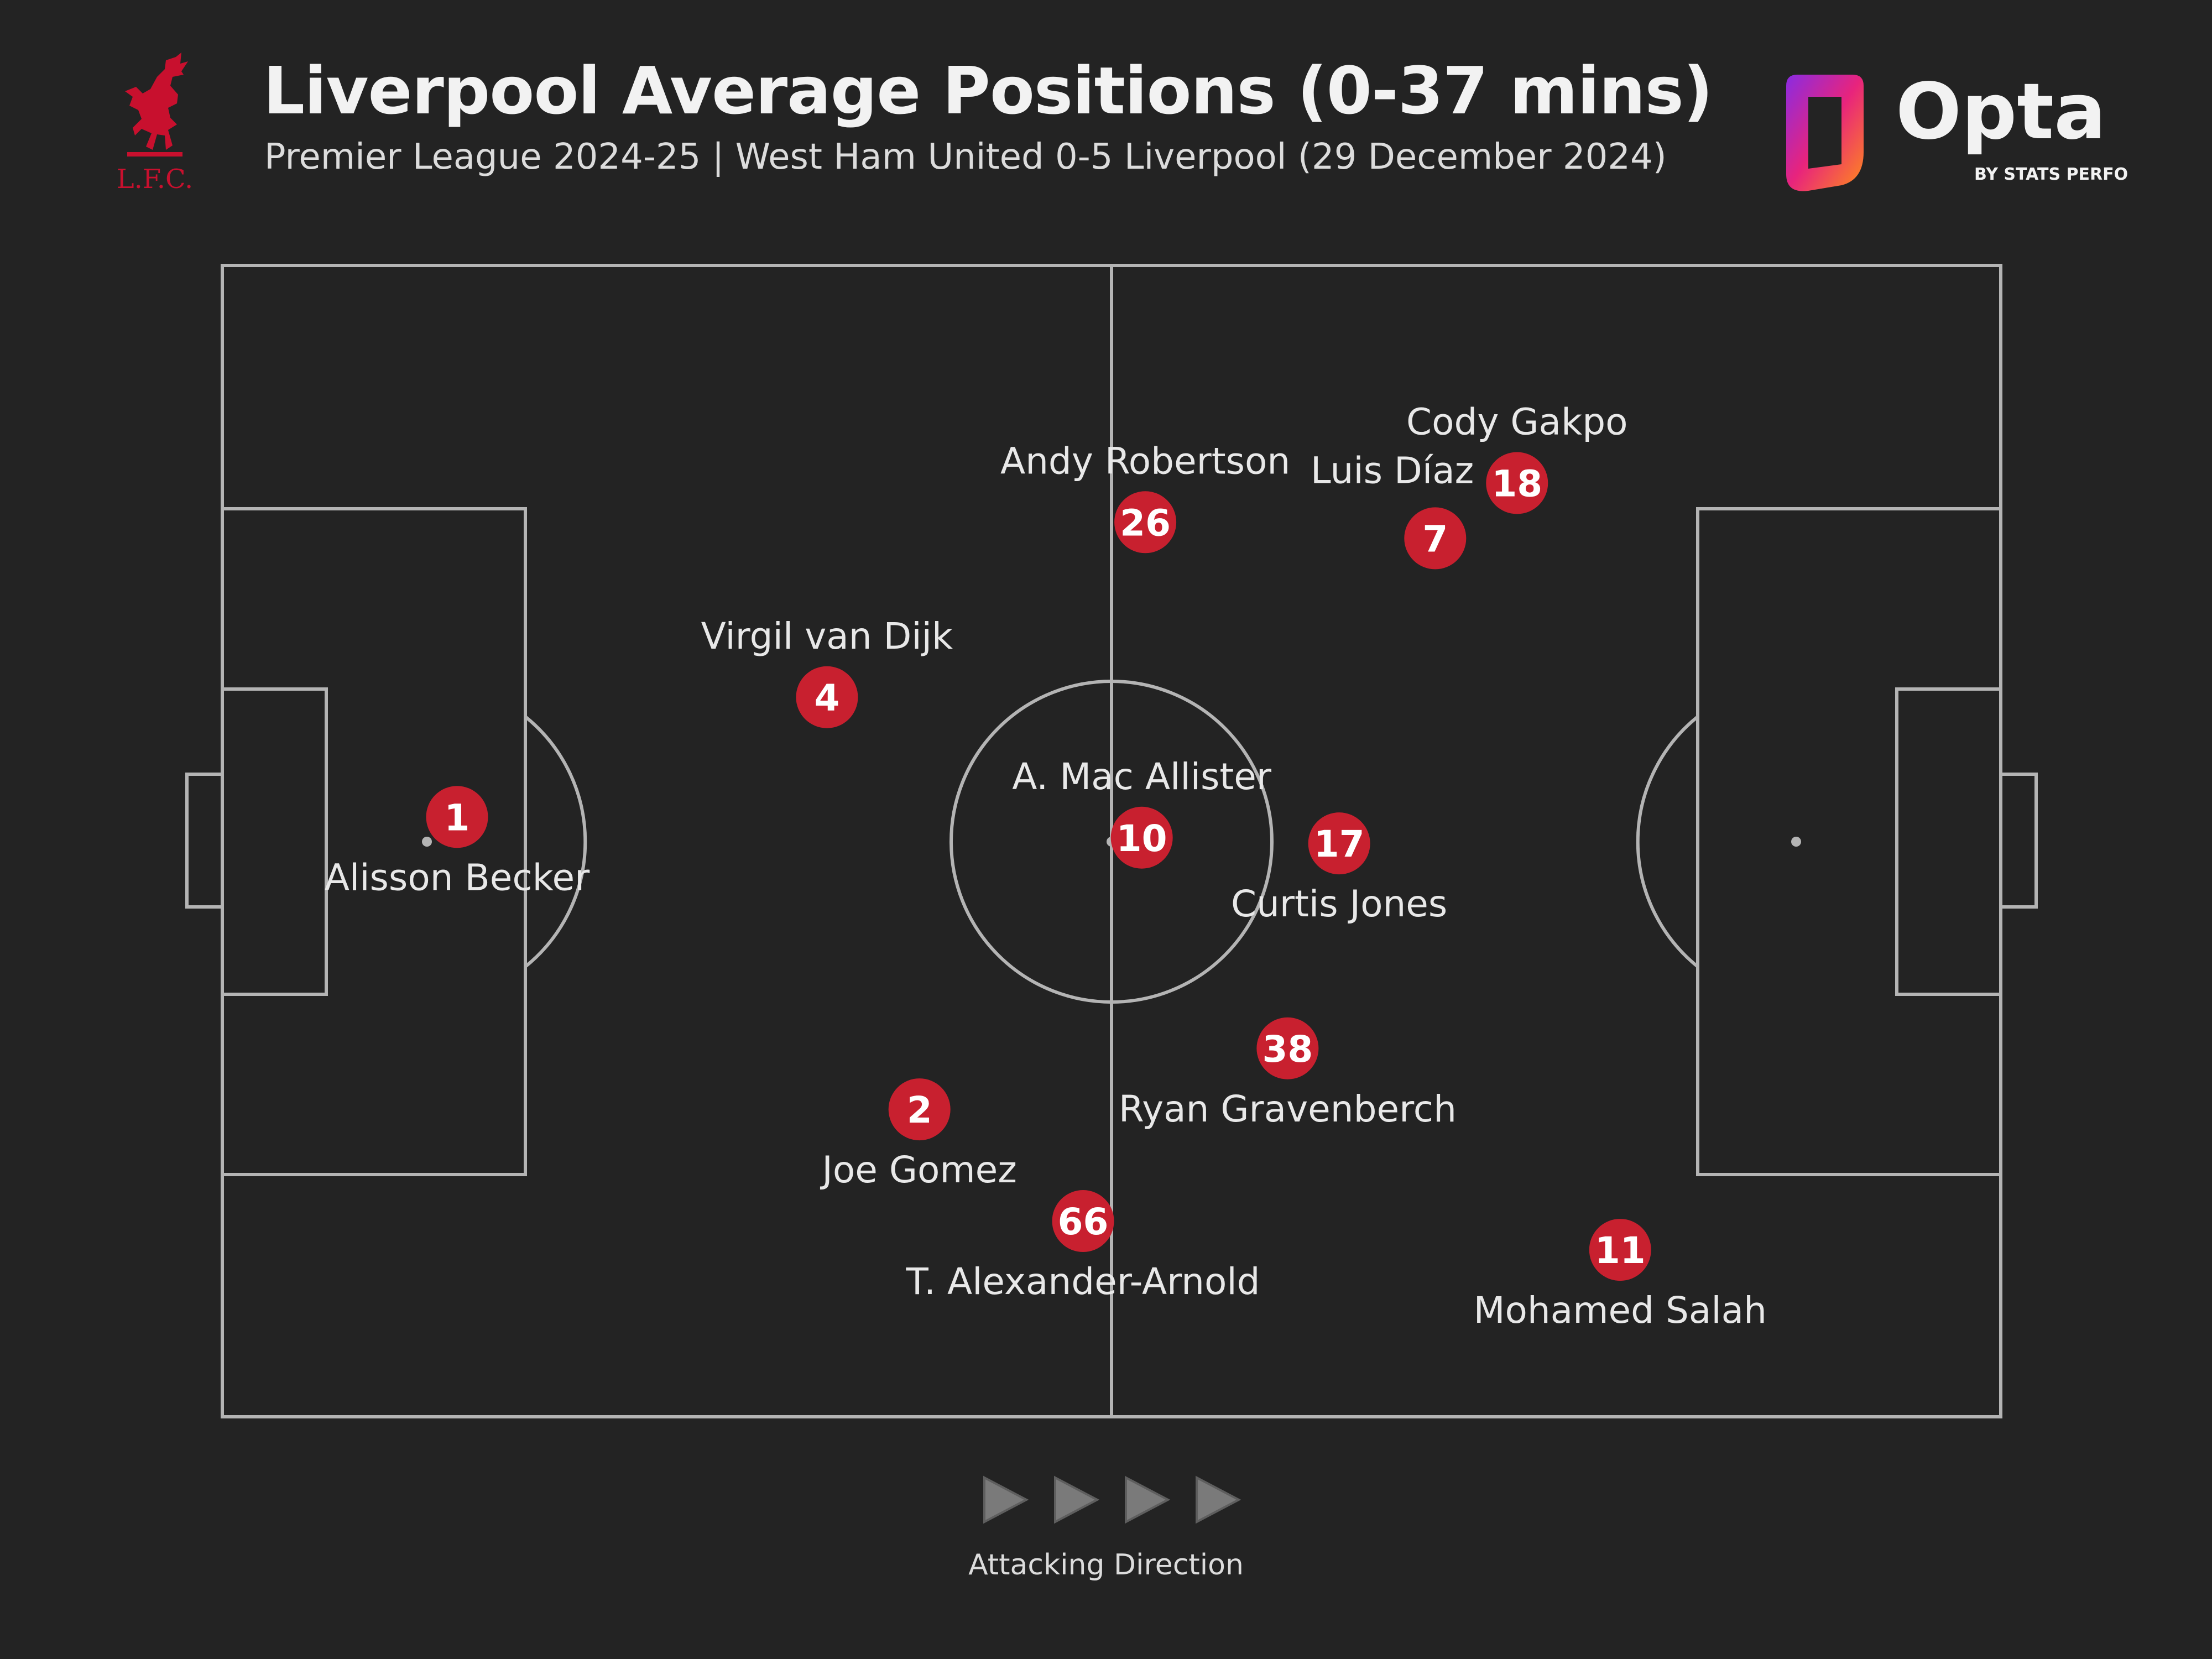 The height and width of the screenshot is (1659, 2212). I want to click on player-name: Virgil van Dijk, so click(827, 637).